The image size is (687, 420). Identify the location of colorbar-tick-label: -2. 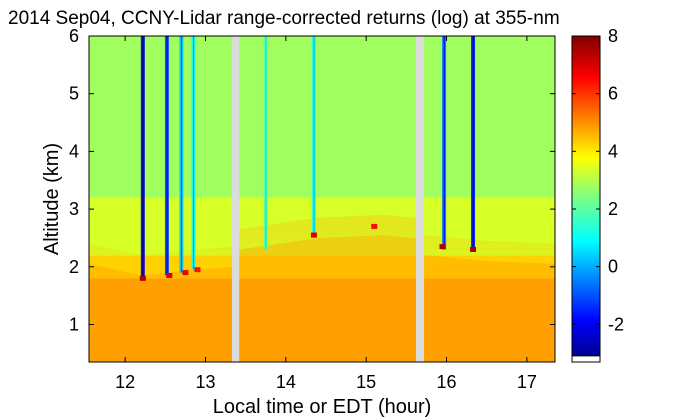
(616, 324).